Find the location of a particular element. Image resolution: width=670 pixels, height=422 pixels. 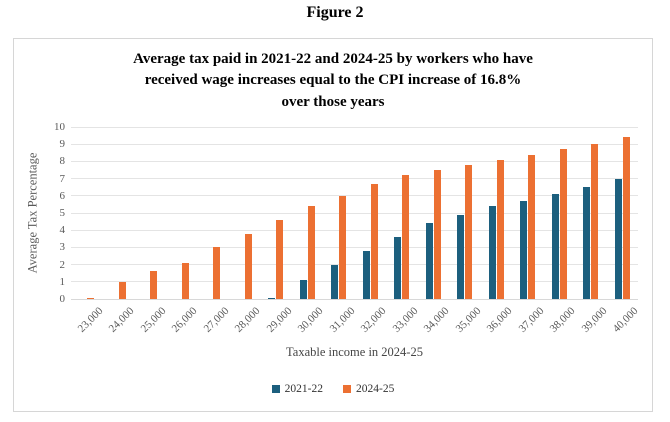

x-tick-label: 40,000 is located at coordinates (625, 320).